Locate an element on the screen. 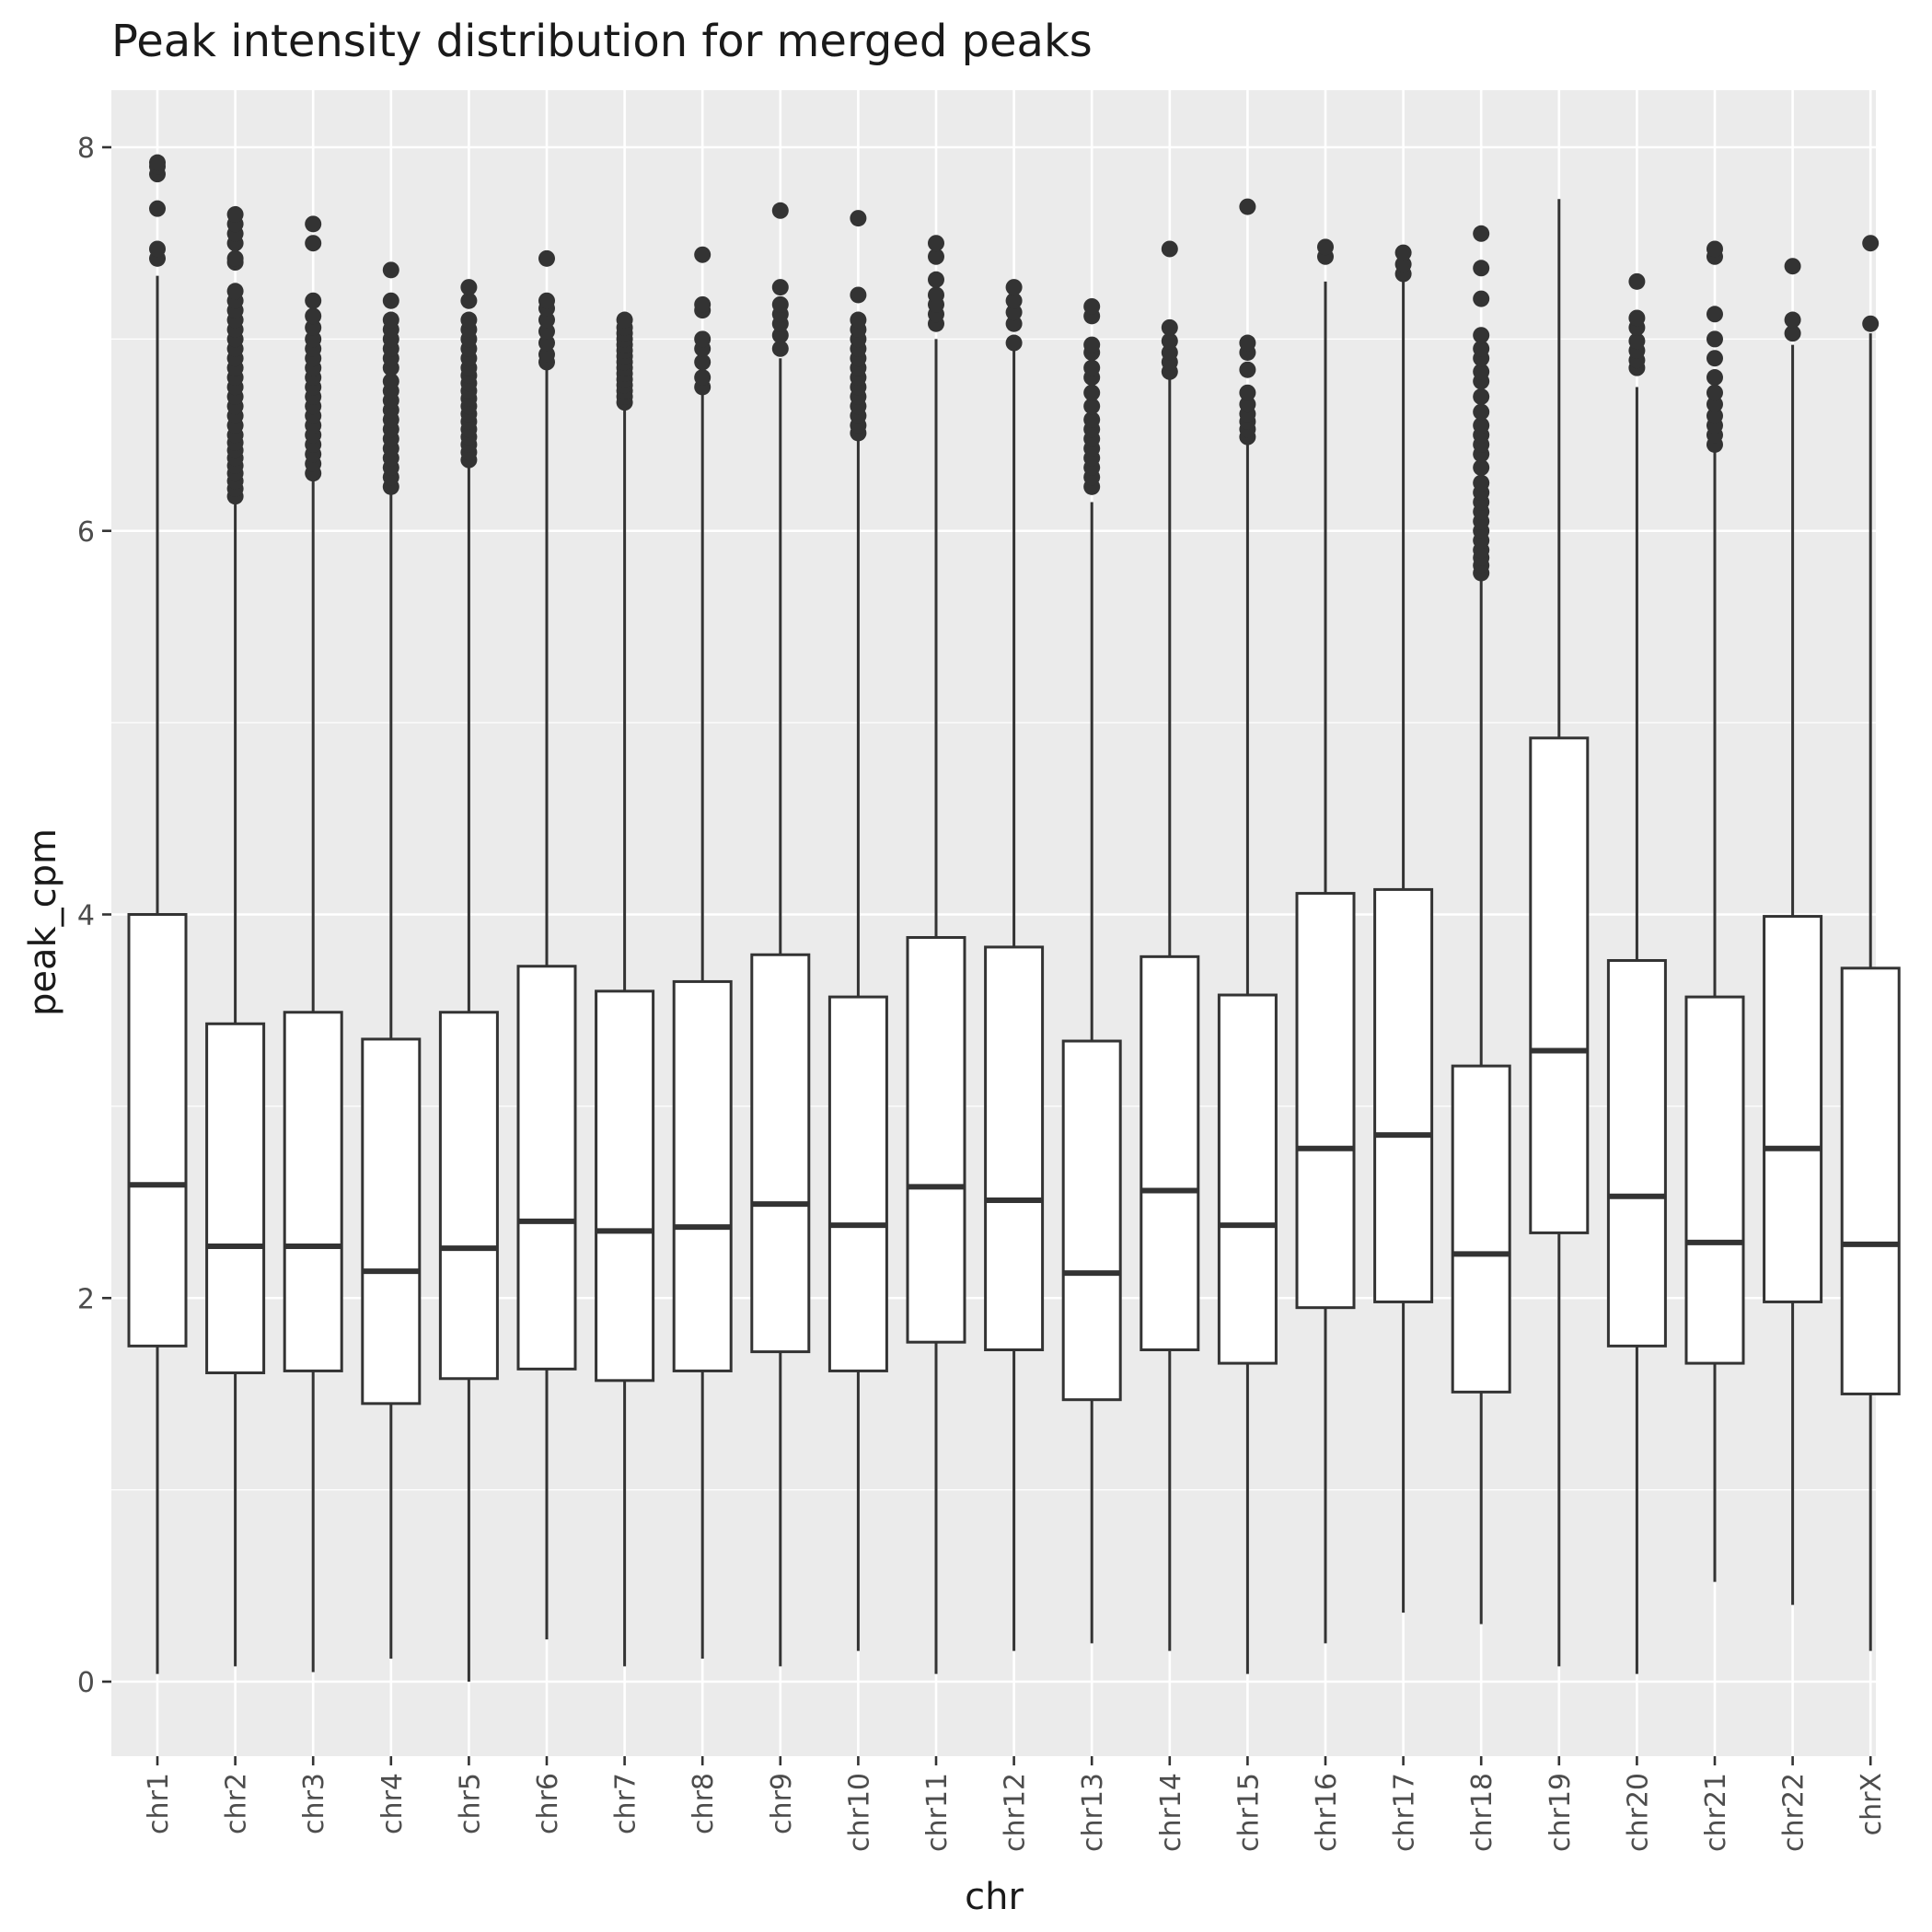 Image resolution: width=1932 pixels, height=1932 pixels. x-tick-label: chr6 is located at coordinates (548, 1804).